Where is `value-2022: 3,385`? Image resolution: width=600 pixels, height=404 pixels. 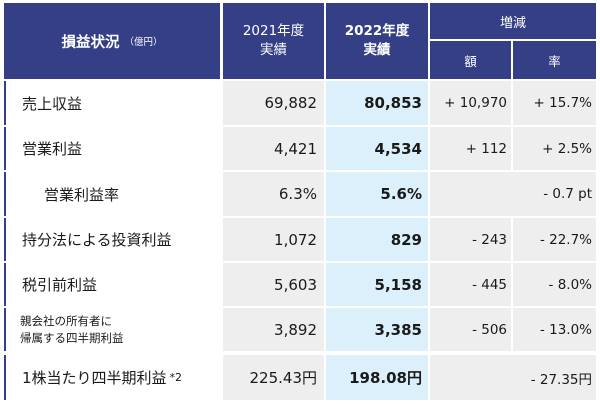 value-2022: 3,385 is located at coordinates (377, 329).